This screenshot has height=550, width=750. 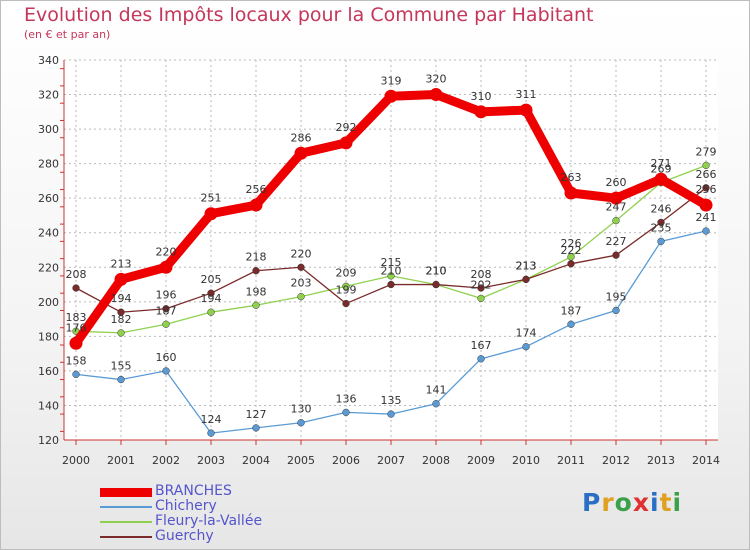 What do you see at coordinates (661, 208) in the screenshot?
I see `data-label: 246` at bounding box center [661, 208].